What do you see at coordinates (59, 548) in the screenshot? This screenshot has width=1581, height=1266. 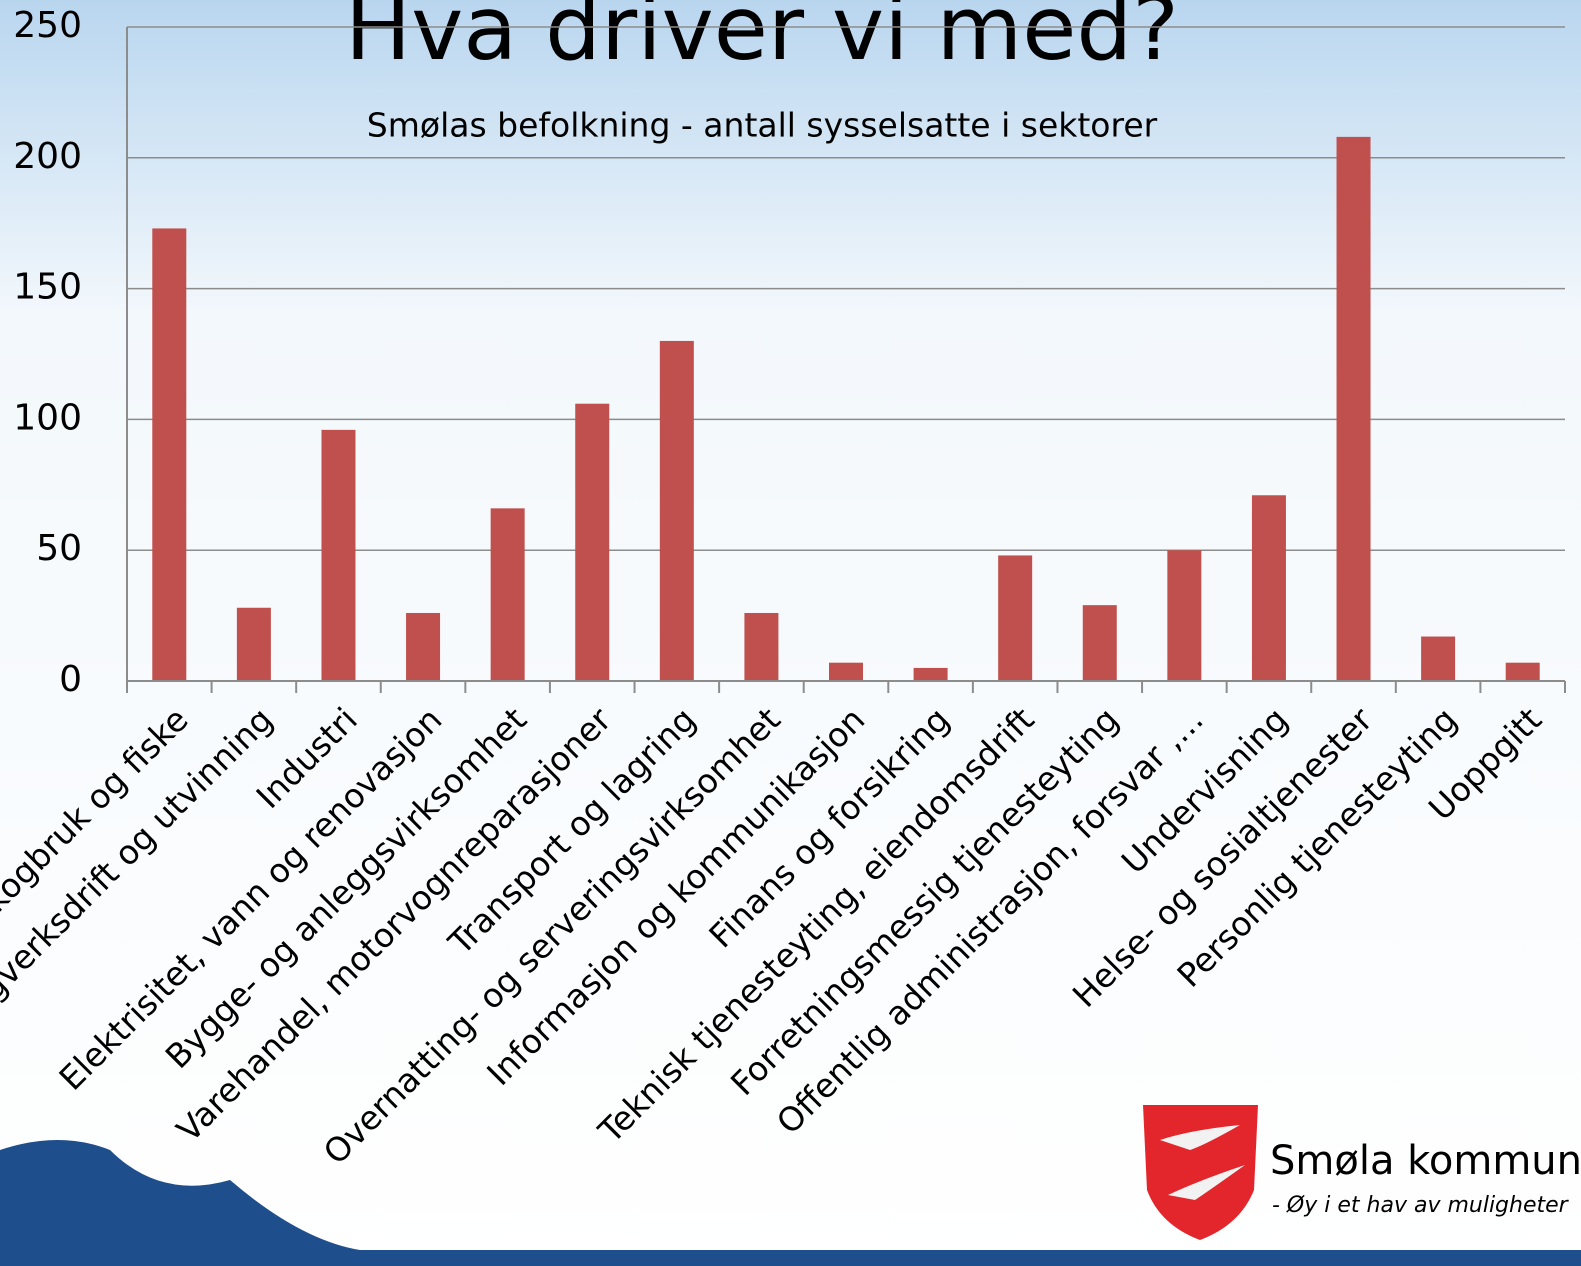 I see `y-tick-label: 50` at bounding box center [59, 548].